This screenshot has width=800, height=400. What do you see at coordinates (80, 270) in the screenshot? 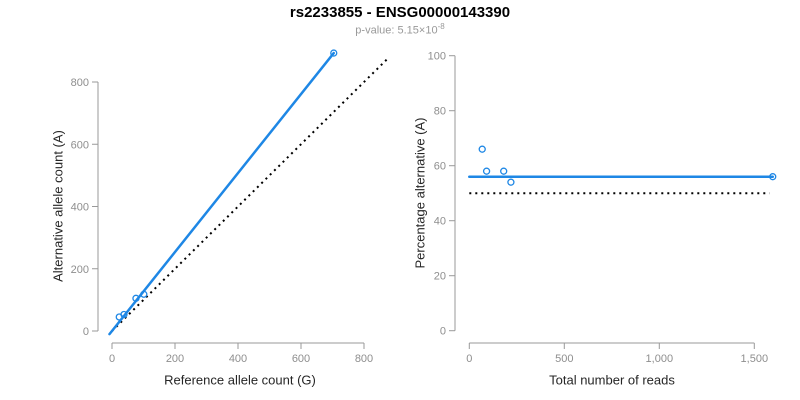
I see `y-tick-label: 200` at bounding box center [80, 270].